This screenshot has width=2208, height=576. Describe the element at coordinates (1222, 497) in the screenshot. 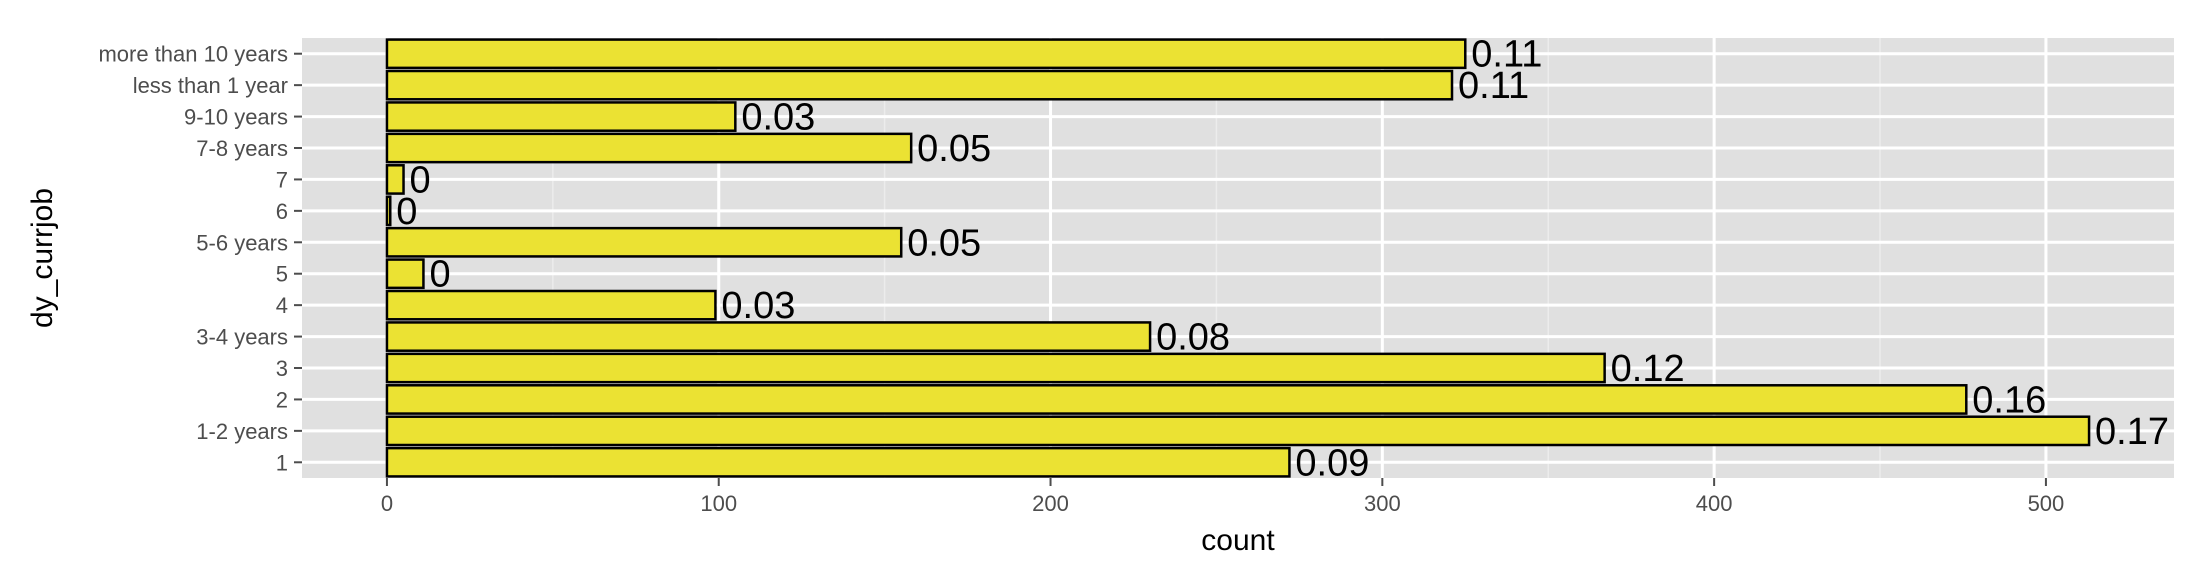

I see `x-axis: 0 100 200 300 400 500` at that location.